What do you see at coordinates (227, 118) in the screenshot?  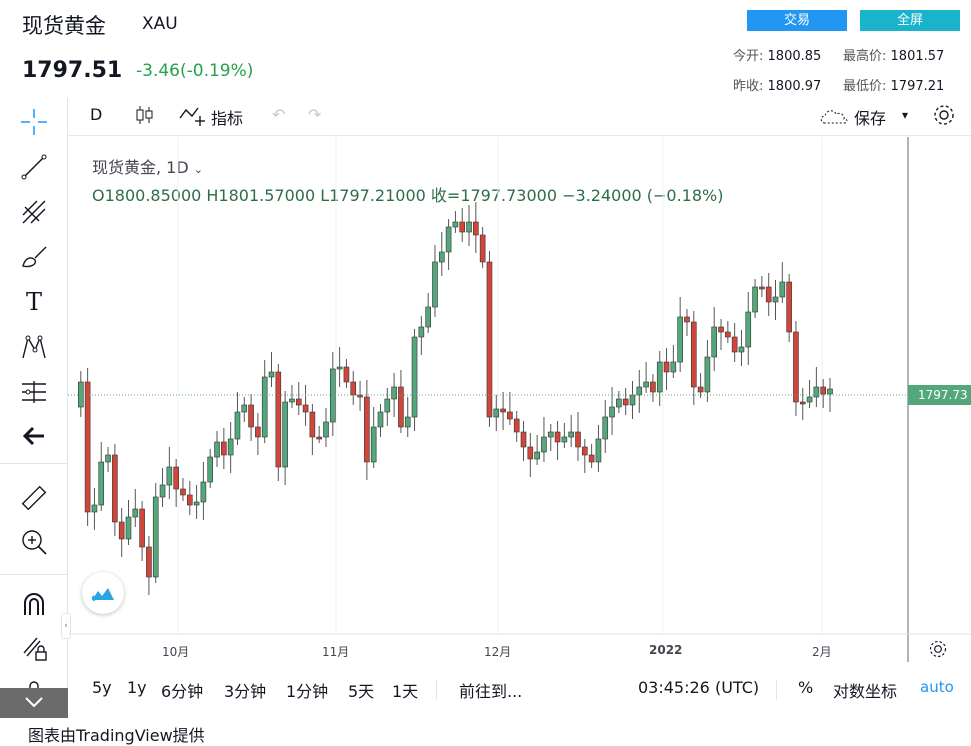 I see `indicators-button: 指标` at bounding box center [227, 118].